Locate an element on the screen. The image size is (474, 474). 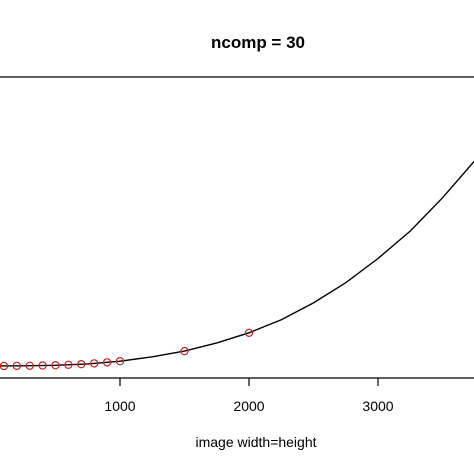
chart-title: ncomp = 30 is located at coordinates (258, 42).